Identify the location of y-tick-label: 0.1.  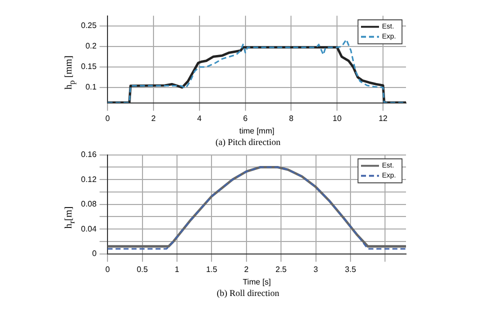
(91, 87).